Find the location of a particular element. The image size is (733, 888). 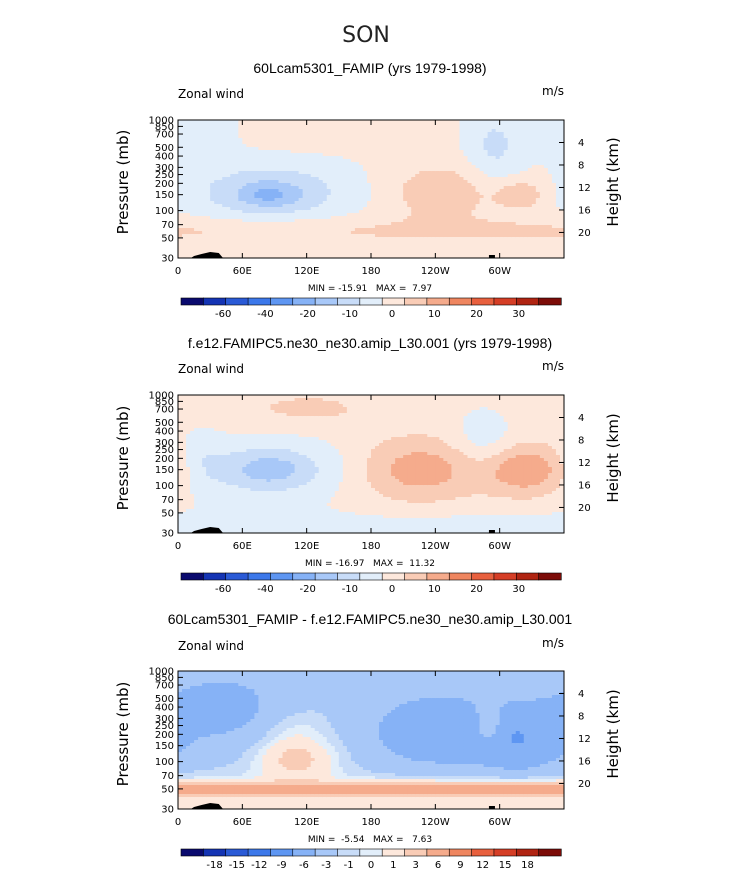

colorbar-box is located at coordinates (326, 301).